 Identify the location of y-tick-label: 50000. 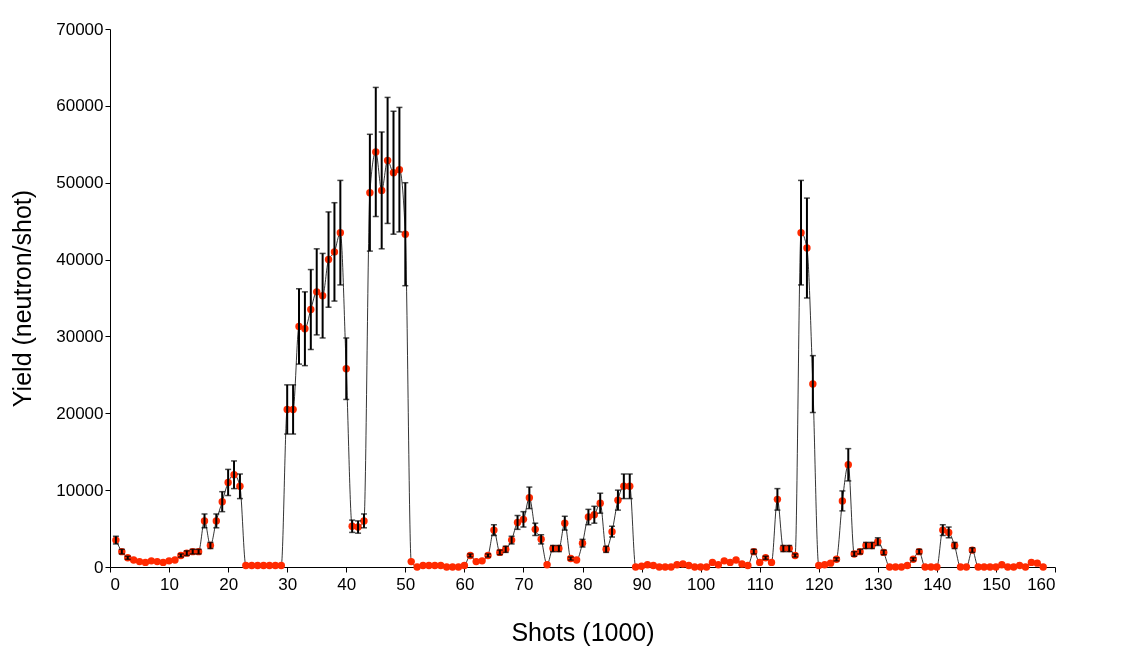
(80, 183).